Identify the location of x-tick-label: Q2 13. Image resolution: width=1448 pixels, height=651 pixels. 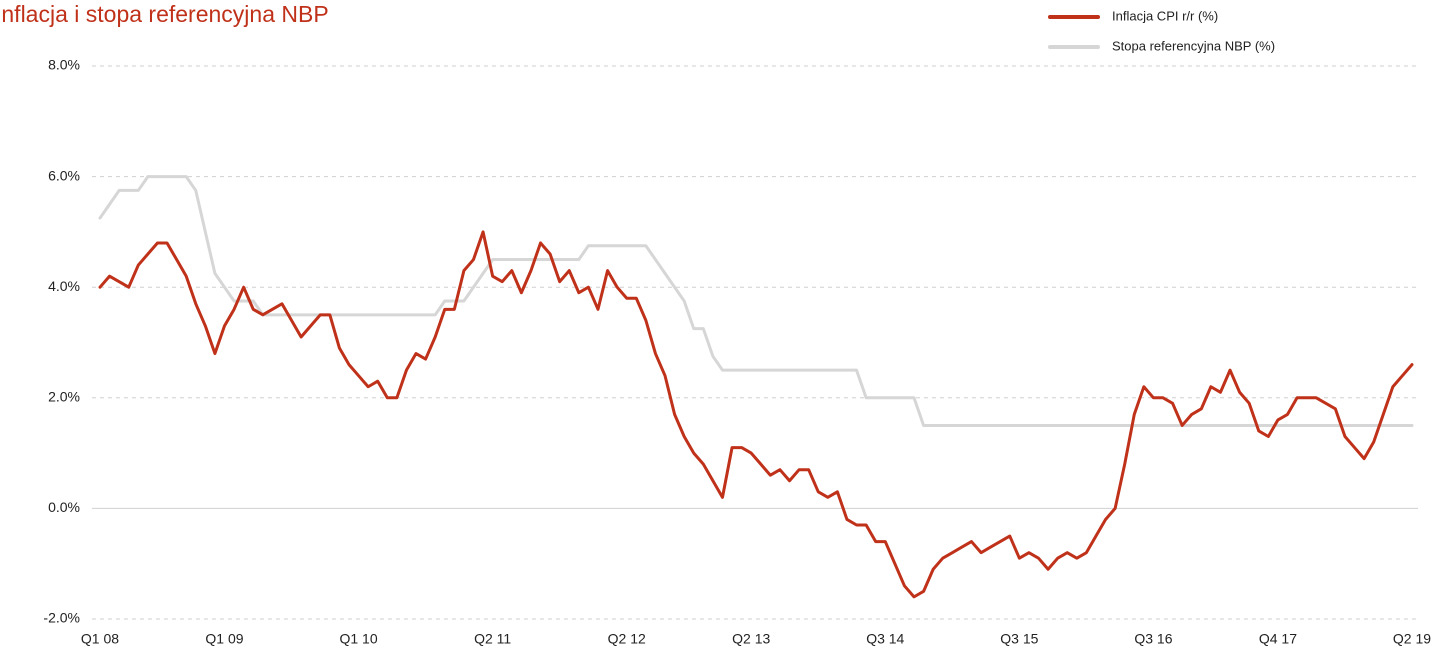
(751, 639).